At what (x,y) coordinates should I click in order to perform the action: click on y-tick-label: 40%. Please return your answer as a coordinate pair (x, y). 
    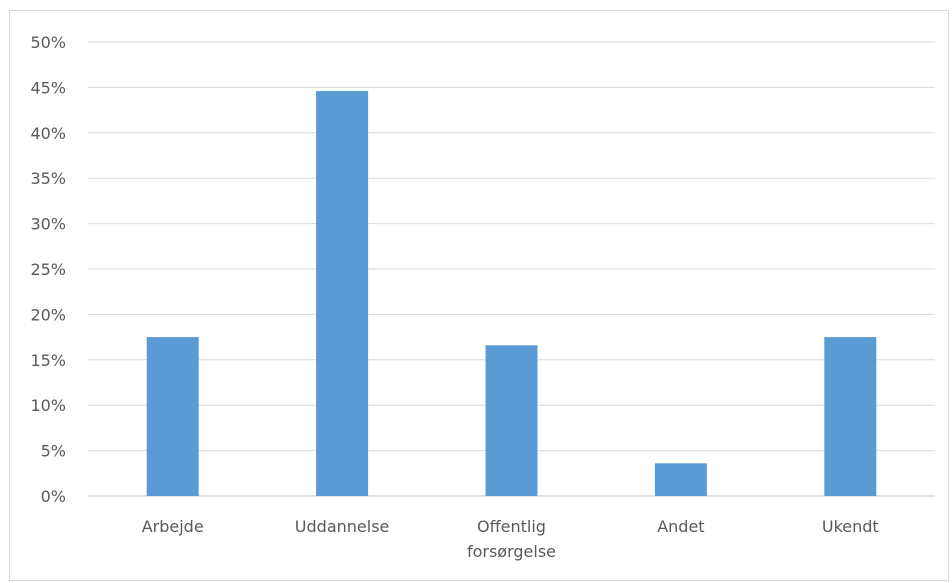
    Looking at the image, I should click on (48, 133).